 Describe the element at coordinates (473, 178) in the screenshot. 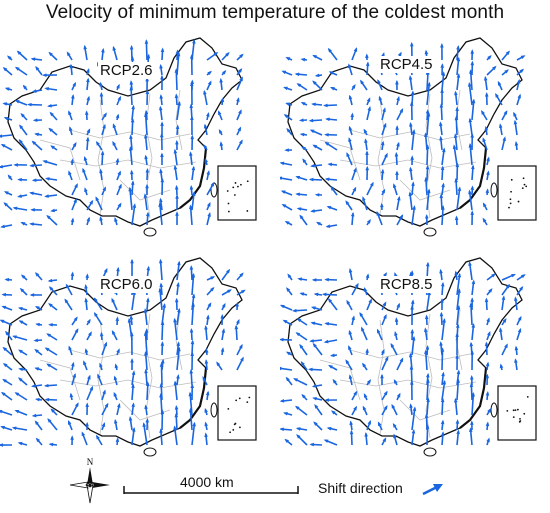

I see `coastline` at that location.